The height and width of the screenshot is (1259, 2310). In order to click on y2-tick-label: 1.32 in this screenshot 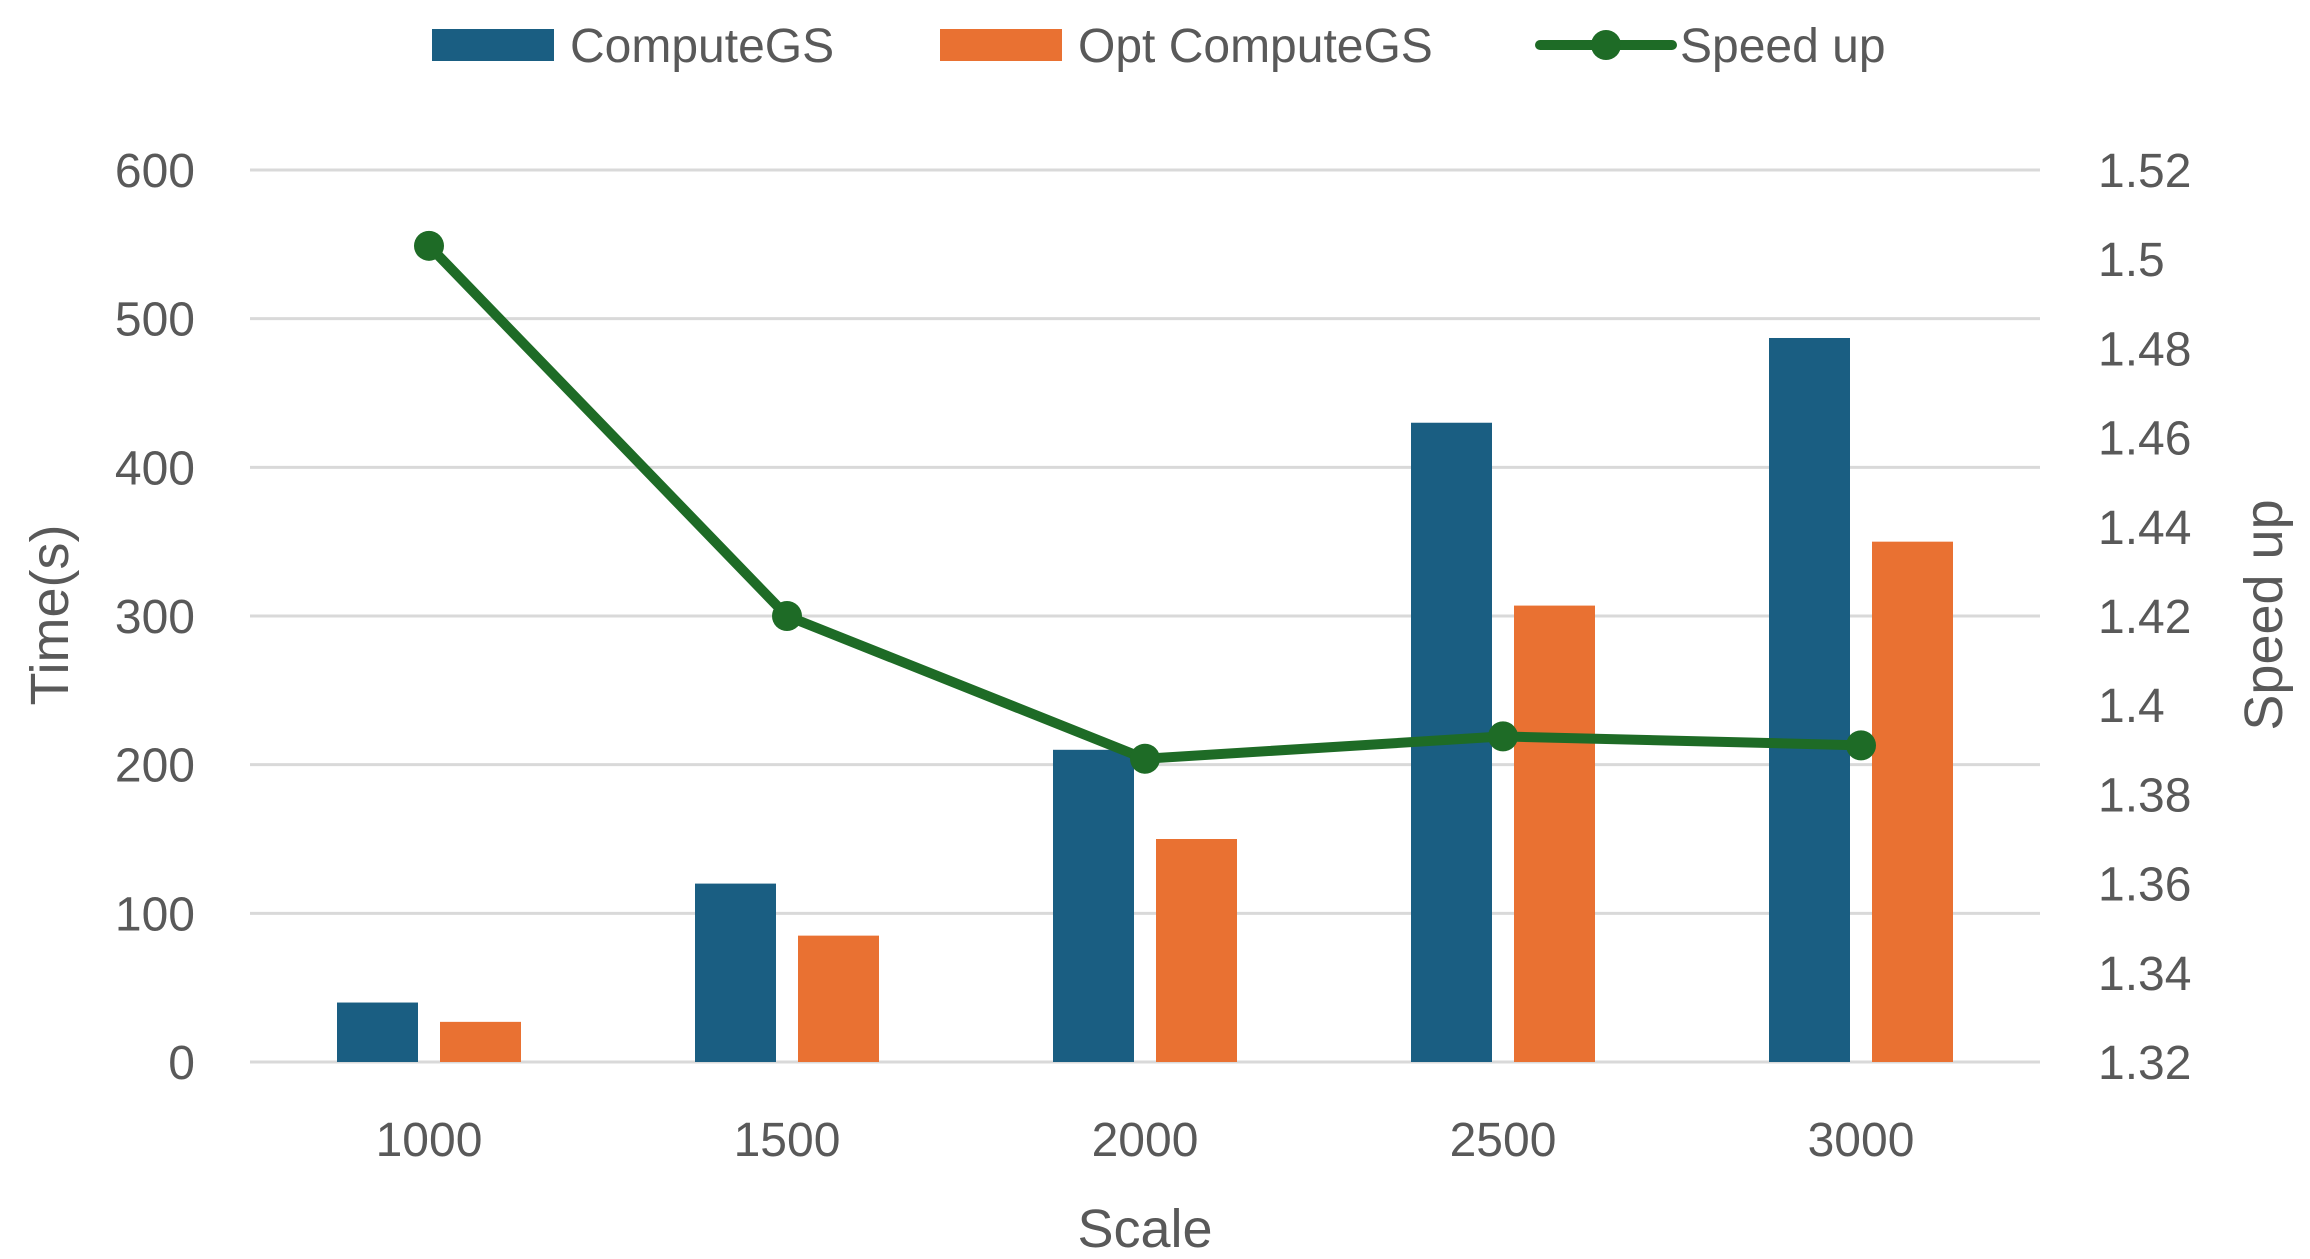, I will do `click(2144, 1063)`.